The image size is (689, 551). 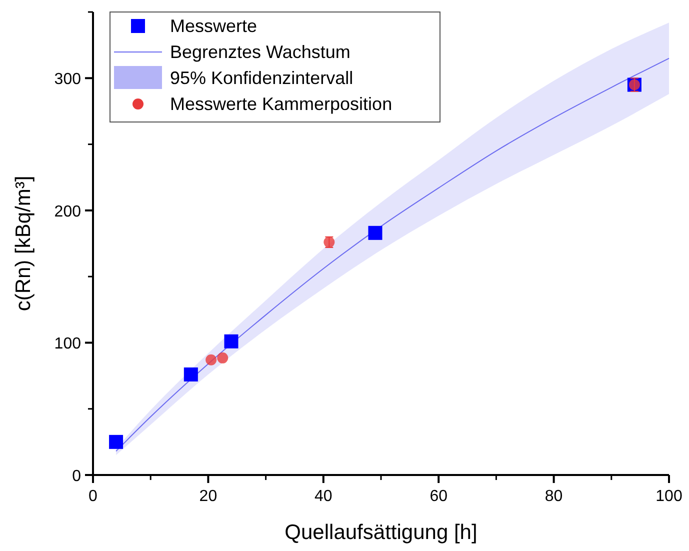 I want to click on x-axis-title: Quellaufsättigung [h], so click(x=381, y=532).